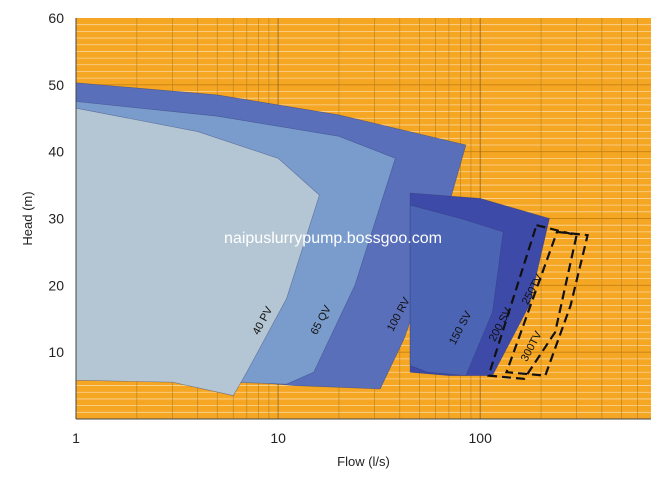  Describe the element at coordinates (76, 438) in the screenshot. I see `x-tick-label: 1` at that location.